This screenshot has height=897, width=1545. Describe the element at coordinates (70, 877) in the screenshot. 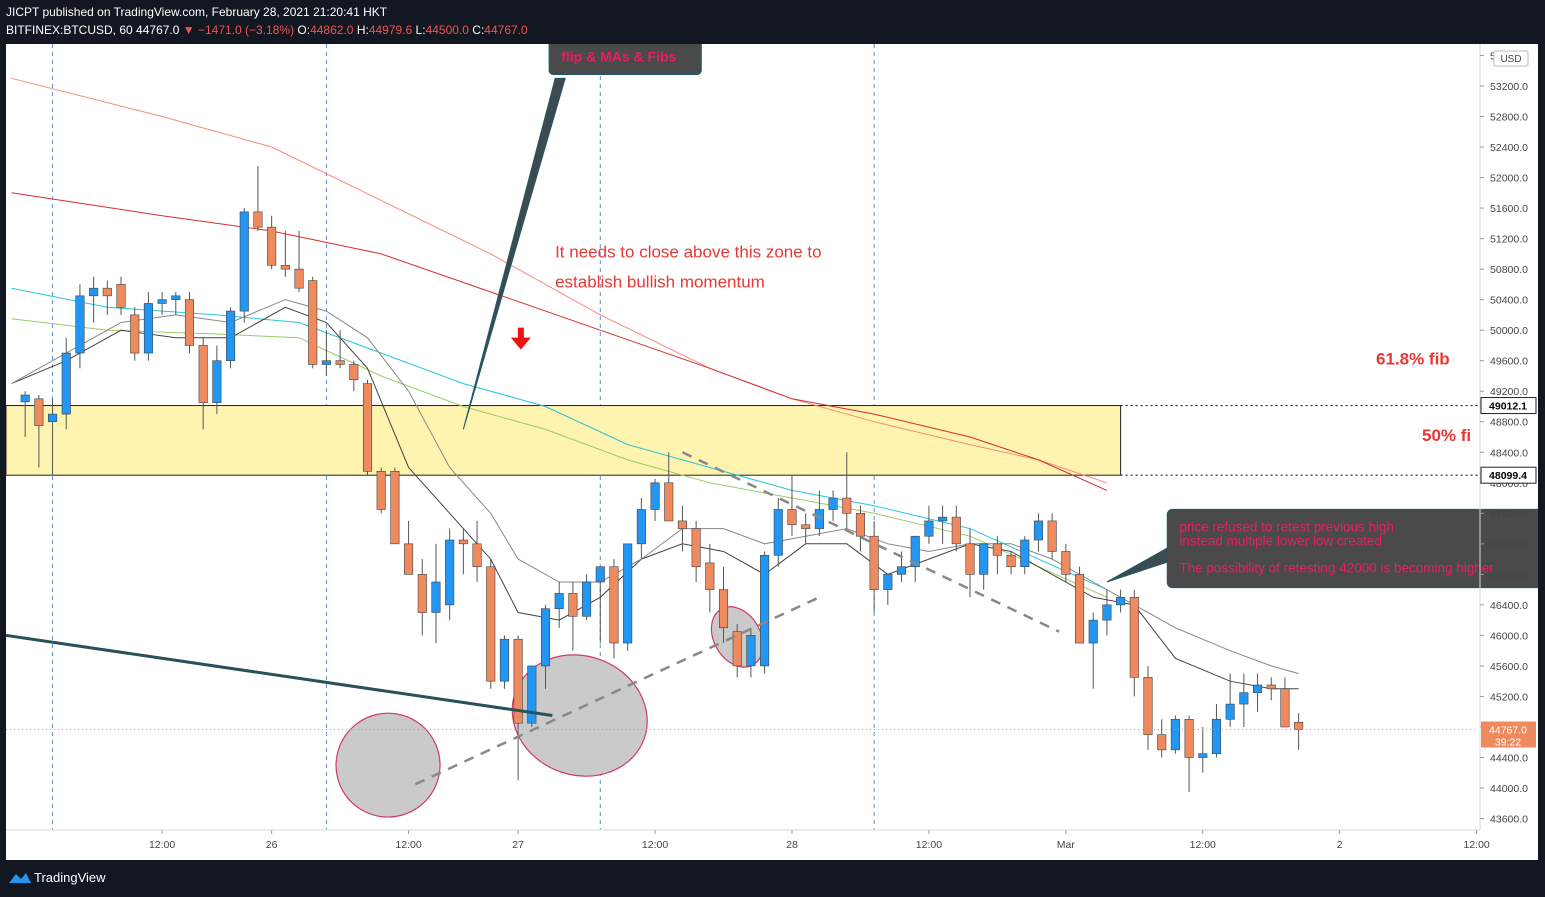

I see `tradingview-brand: TradingView` at that location.